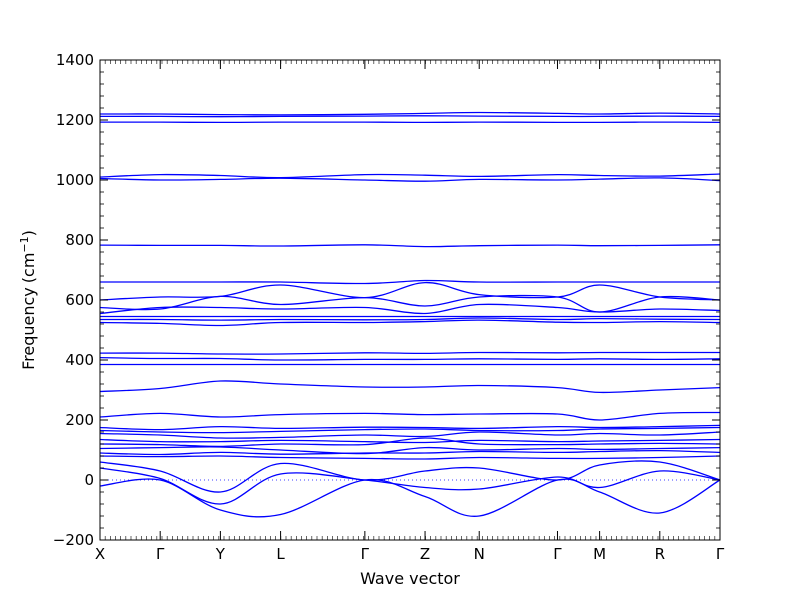 This screenshot has width=800, height=600. Describe the element at coordinates (73, 540) in the screenshot. I see `y-tick-label: −200` at that location.